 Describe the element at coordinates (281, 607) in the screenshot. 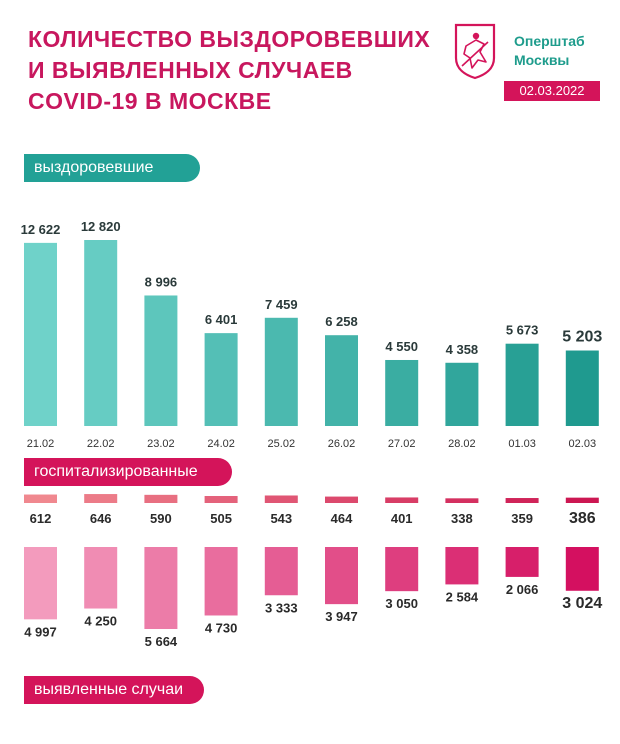

I see `detected-value-label: 3 333` at that location.